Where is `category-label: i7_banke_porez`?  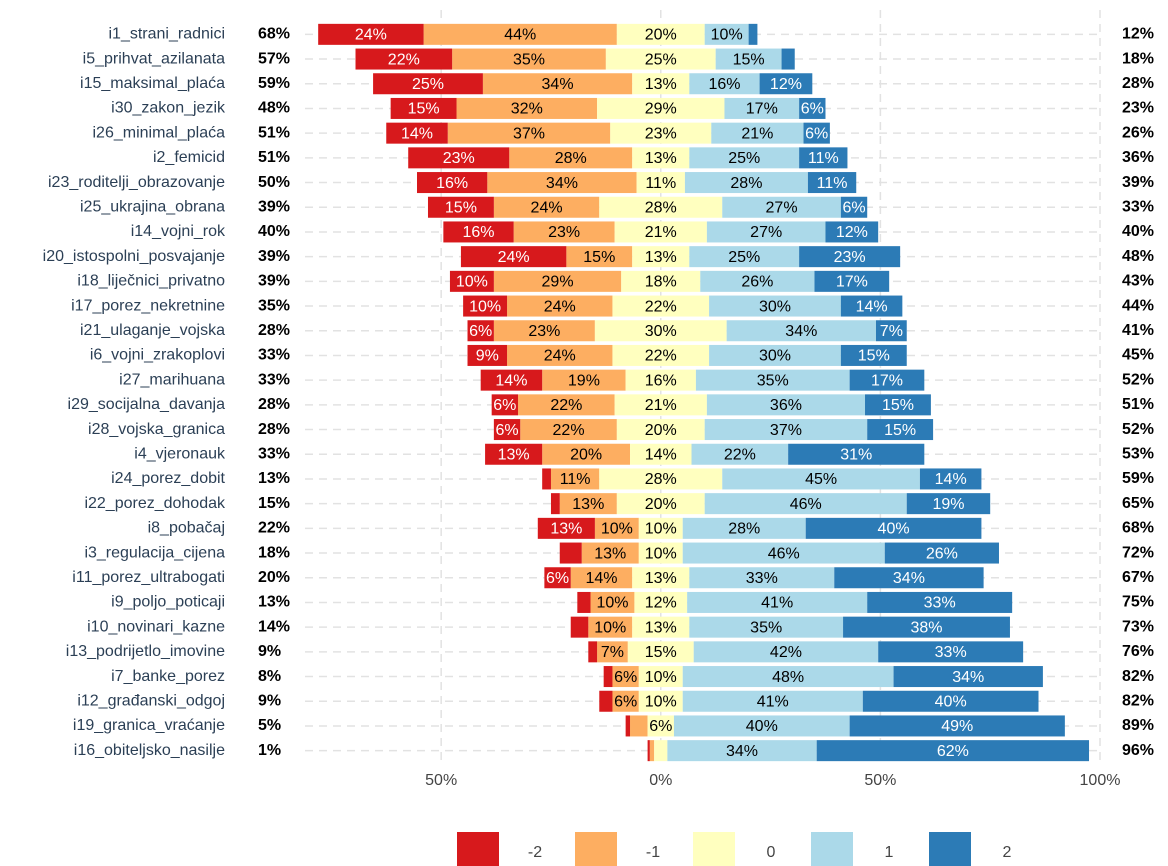
category-label: i7_banke_porez is located at coordinates (168, 676).